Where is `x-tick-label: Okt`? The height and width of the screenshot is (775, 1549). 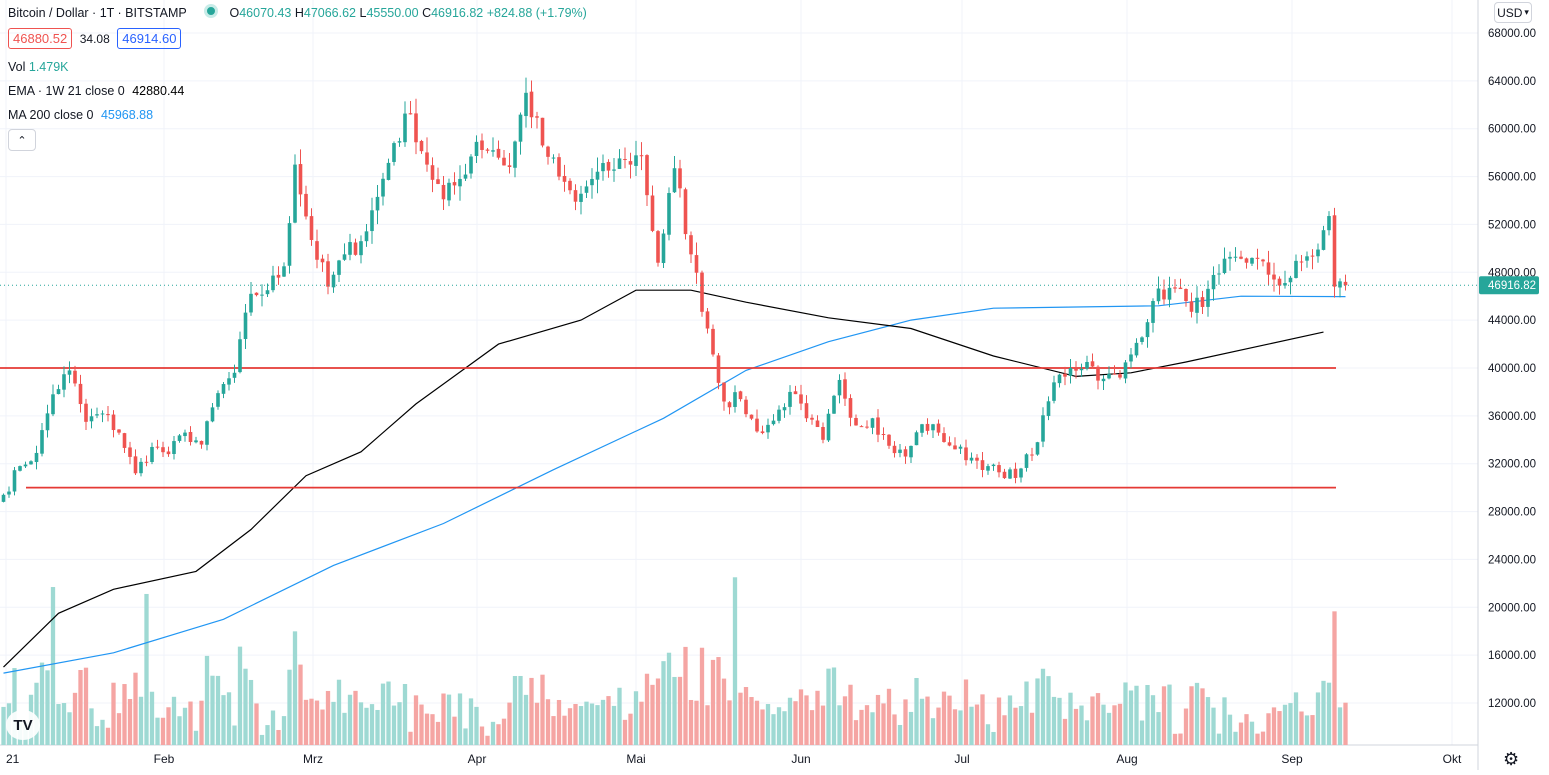
x-tick-label: Okt is located at coordinates (1452, 759).